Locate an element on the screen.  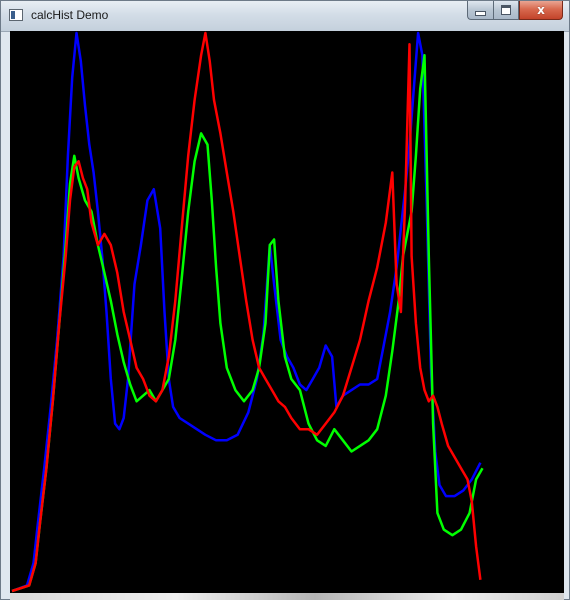
minimize-button is located at coordinates (480, 10).